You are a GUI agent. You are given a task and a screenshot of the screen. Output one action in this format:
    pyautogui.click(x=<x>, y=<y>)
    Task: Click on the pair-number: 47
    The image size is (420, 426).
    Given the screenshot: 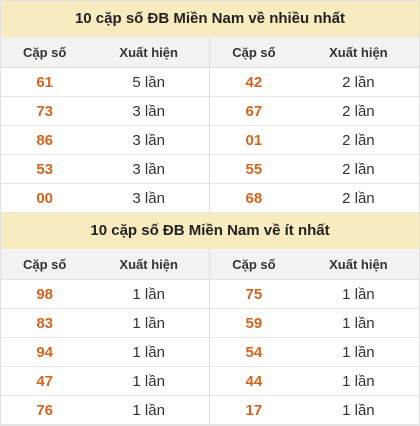 What is the action you would take?
    pyautogui.click(x=45, y=381)
    